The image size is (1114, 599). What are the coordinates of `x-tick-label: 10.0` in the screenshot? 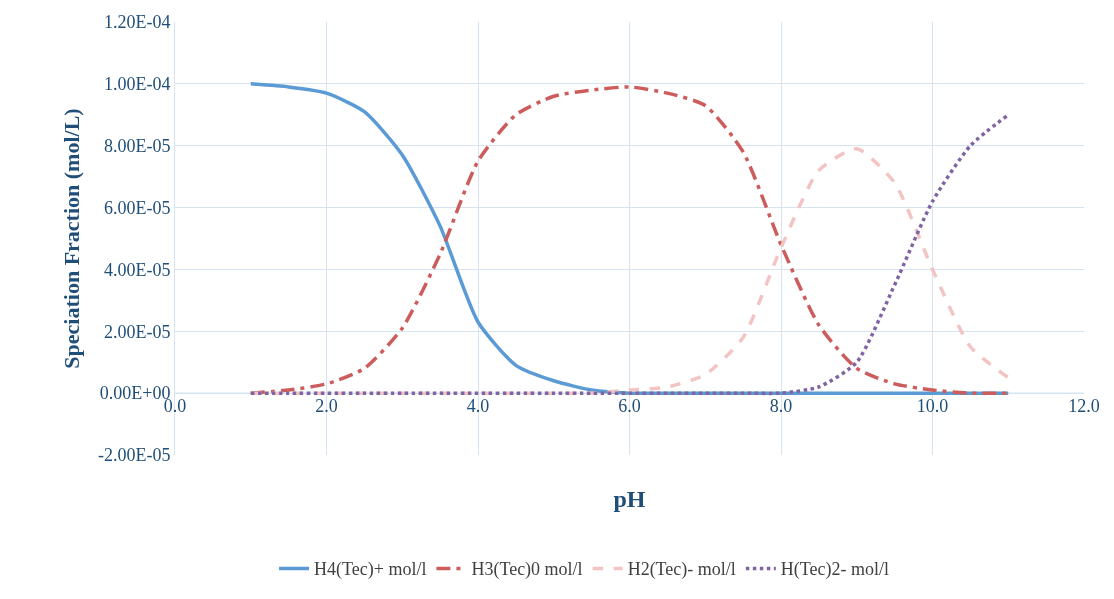 It's located at (932, 406).